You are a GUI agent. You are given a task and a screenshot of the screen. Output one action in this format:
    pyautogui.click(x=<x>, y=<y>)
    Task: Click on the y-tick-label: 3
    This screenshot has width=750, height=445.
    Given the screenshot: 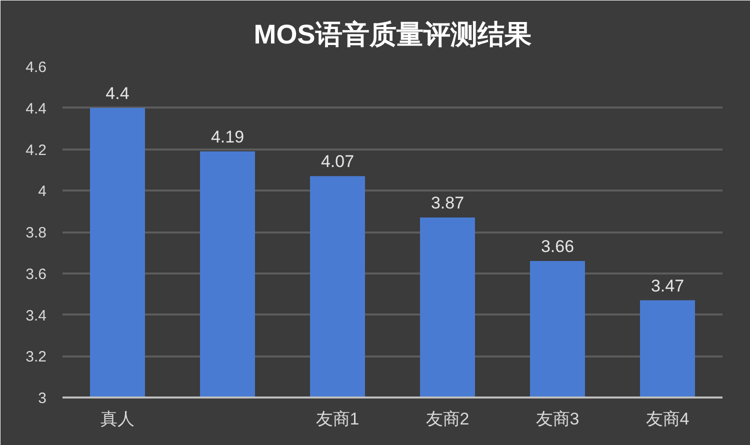 What is the action you would take?
    pyautogui.click(x=42, y=398)
    